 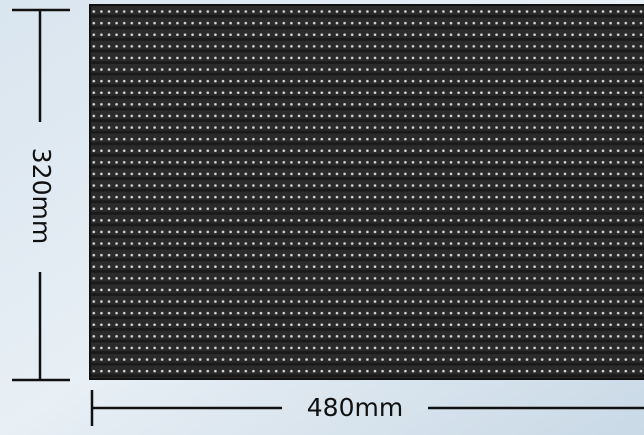 What do you see at coordinates (355, 407) in the screenshot?
I see `width-label: 480mm` at bounding box center [355, 407].